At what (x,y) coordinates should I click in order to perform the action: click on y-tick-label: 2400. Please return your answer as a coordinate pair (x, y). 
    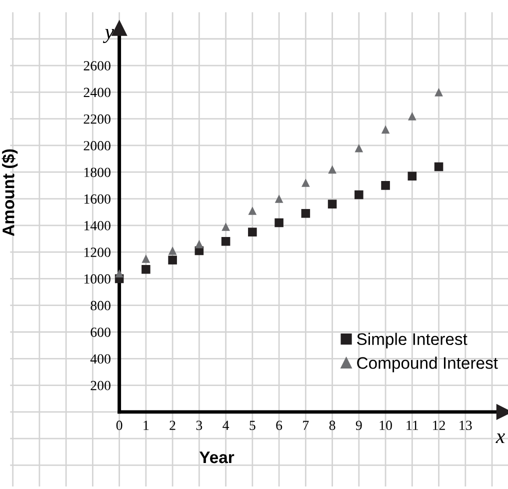
    Looking at the image, I should click on (97, 93).